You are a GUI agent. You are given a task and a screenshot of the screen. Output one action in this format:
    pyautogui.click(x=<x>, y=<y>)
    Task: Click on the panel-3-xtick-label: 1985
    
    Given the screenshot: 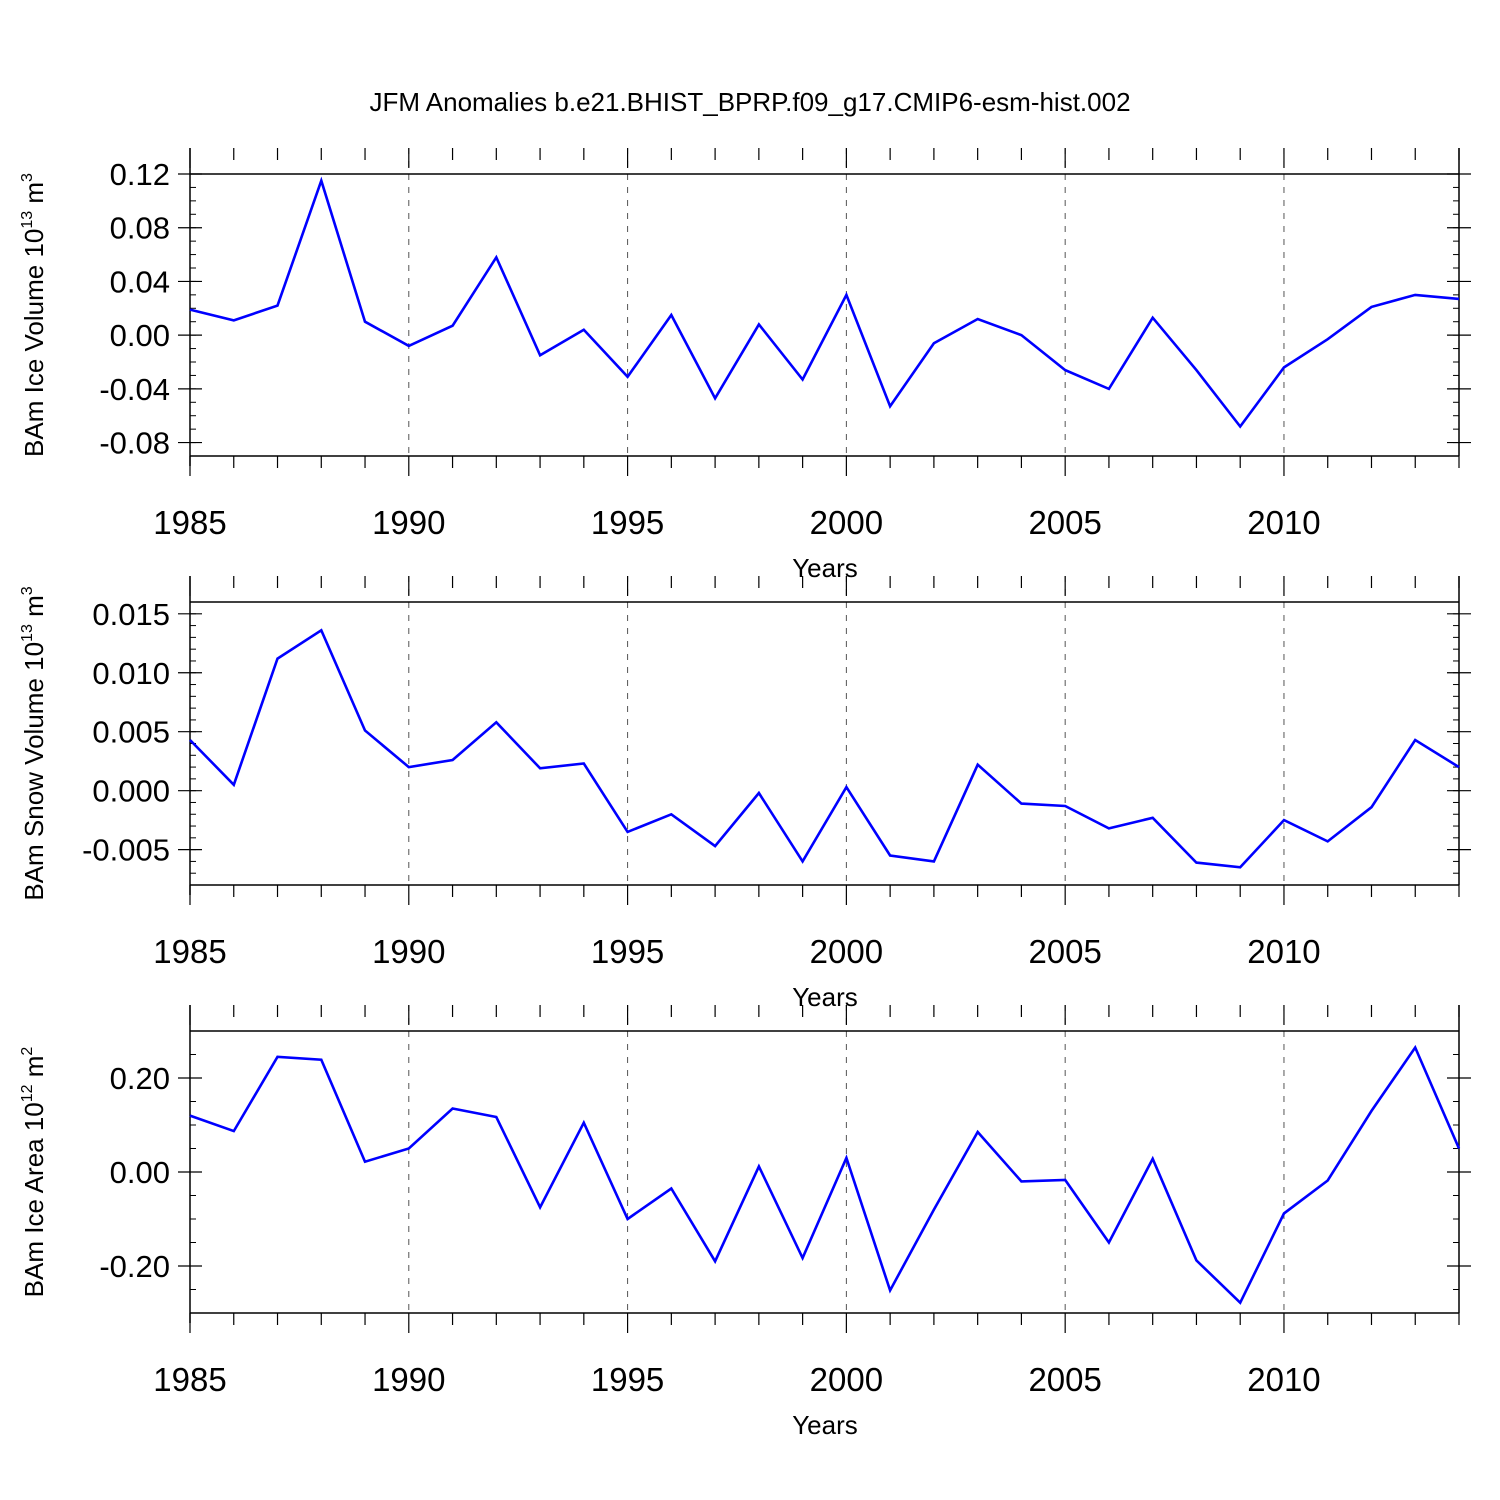 What is the action you would take?
    pyautogui.click(x=189, y=1379)
    